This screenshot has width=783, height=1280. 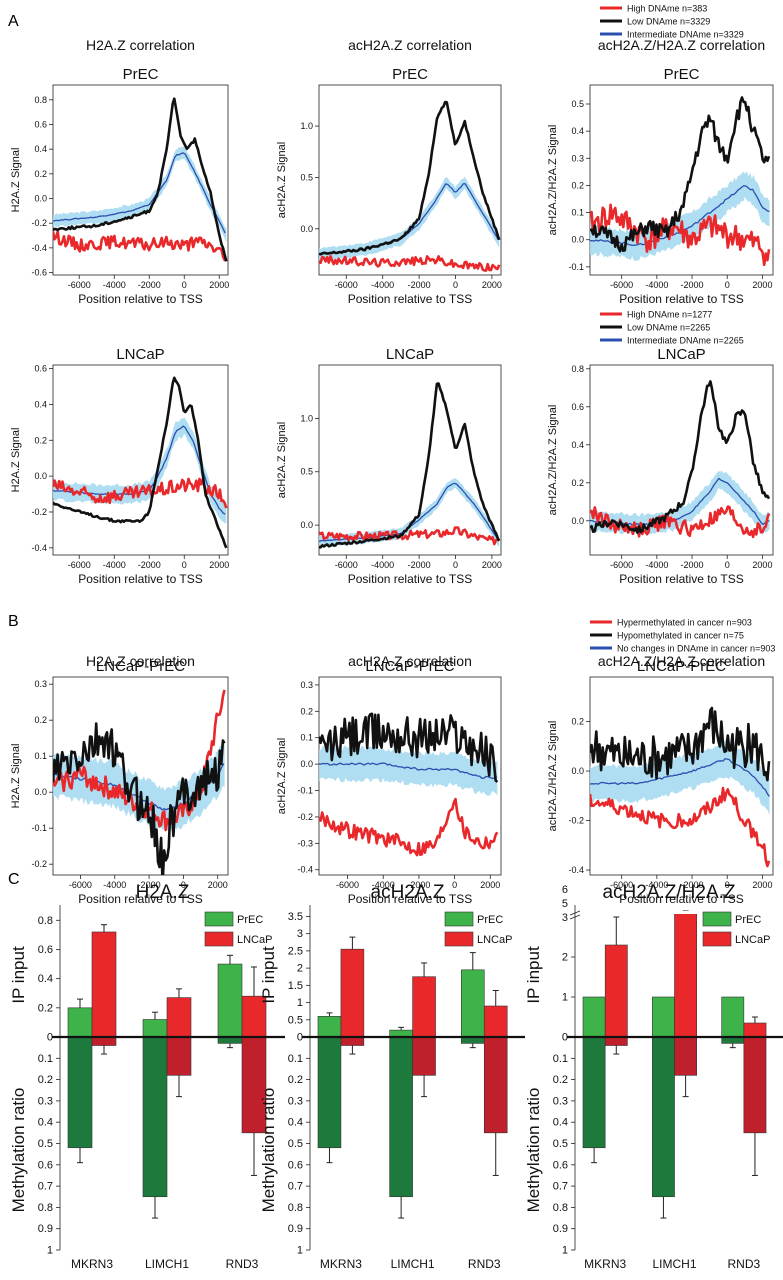 I want to click on legend-lncap-label: High DNAme n=1277, so click(x=669, y=315).